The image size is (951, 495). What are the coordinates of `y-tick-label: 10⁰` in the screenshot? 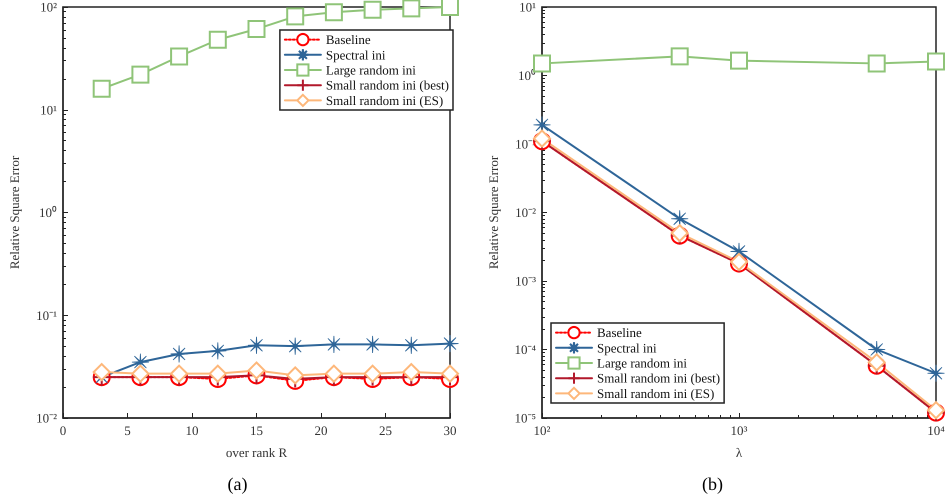 It's located at (48, 212).